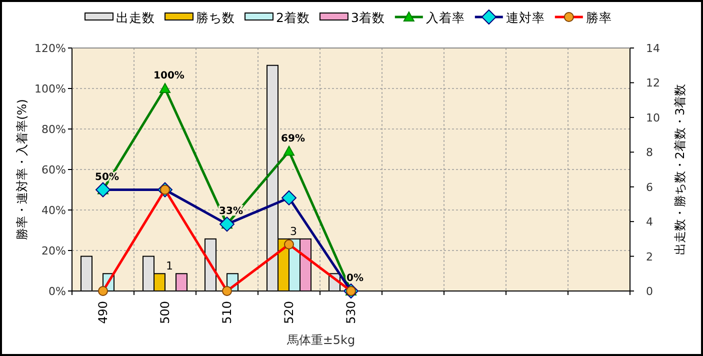 The width and height of the screenshot is (703, 356). I want to click on legend-label: 勝率, so click(599, 17).